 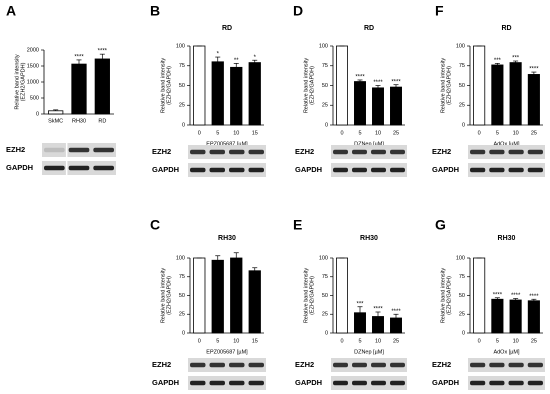 What do you see at coordinates (369, 352) in the screenshot?
I see `x-axis-label: DZNep [µM]` at bounding box center [369, 352].